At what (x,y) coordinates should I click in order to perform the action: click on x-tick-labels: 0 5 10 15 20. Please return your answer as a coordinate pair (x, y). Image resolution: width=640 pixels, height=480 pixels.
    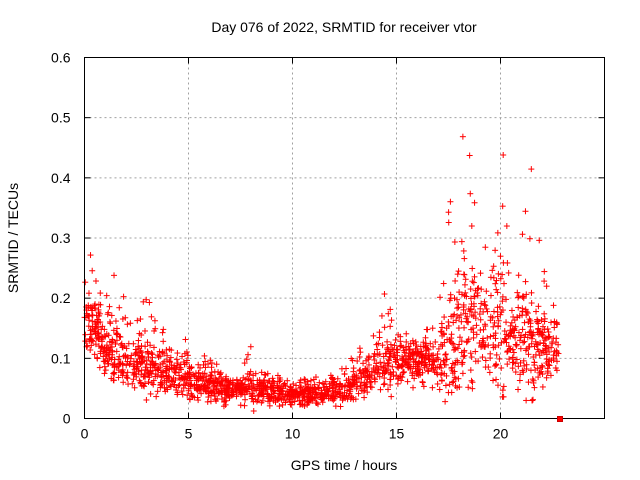
    Looking at the image, I should click on (295, 434).